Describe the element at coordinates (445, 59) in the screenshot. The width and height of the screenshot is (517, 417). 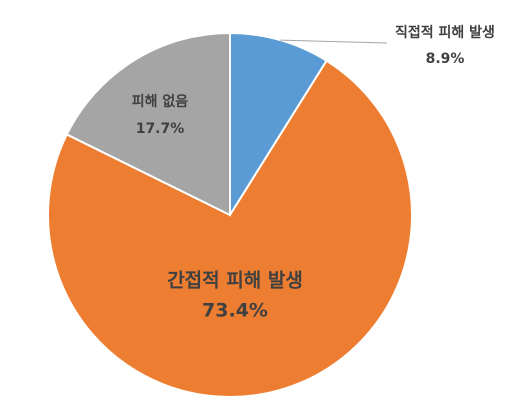
I see `value-label: 8.9%` at that location.